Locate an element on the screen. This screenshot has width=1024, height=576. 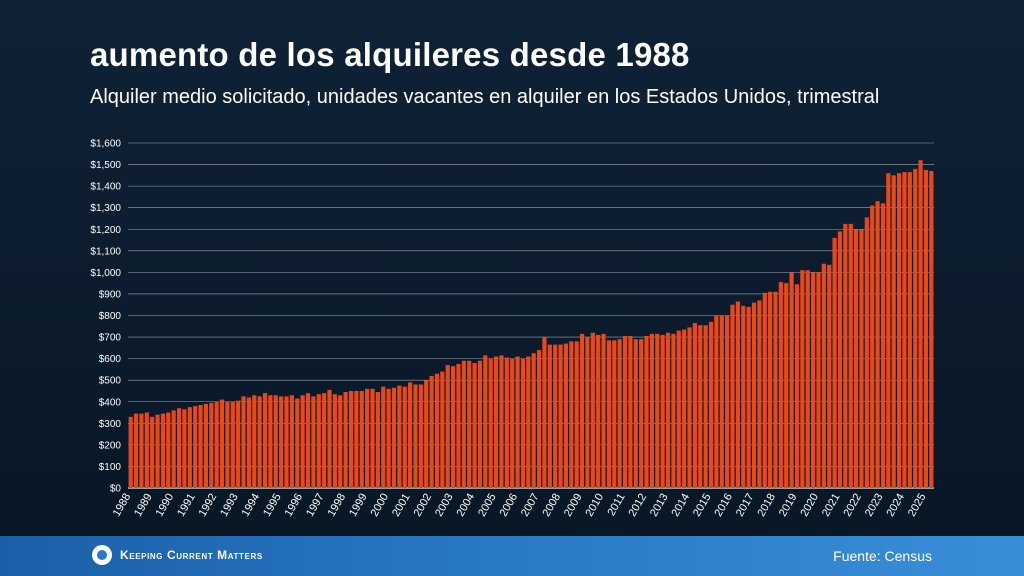
x-tick-label: 2010 is located at coordinates (595, 505).